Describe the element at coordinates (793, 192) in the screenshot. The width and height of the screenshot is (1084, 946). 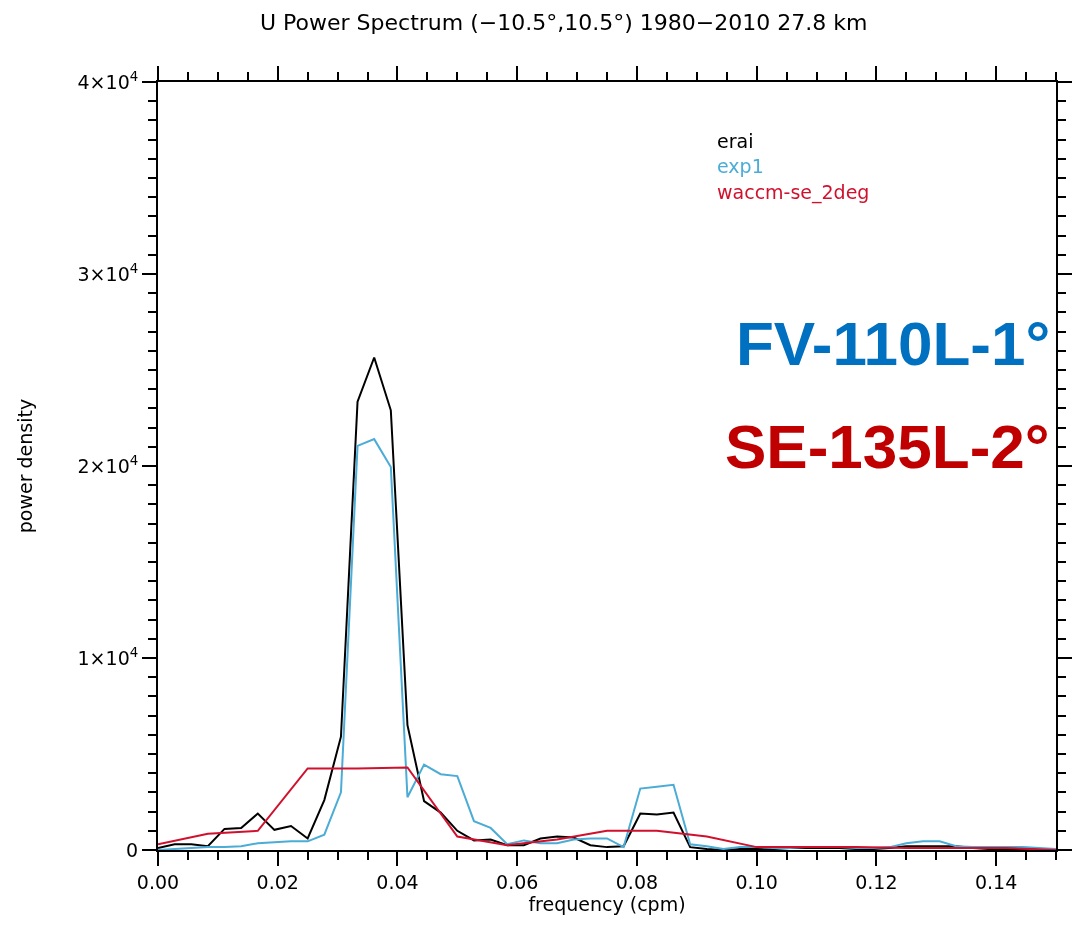
I see `text: waccm-se_2deg` at that location.